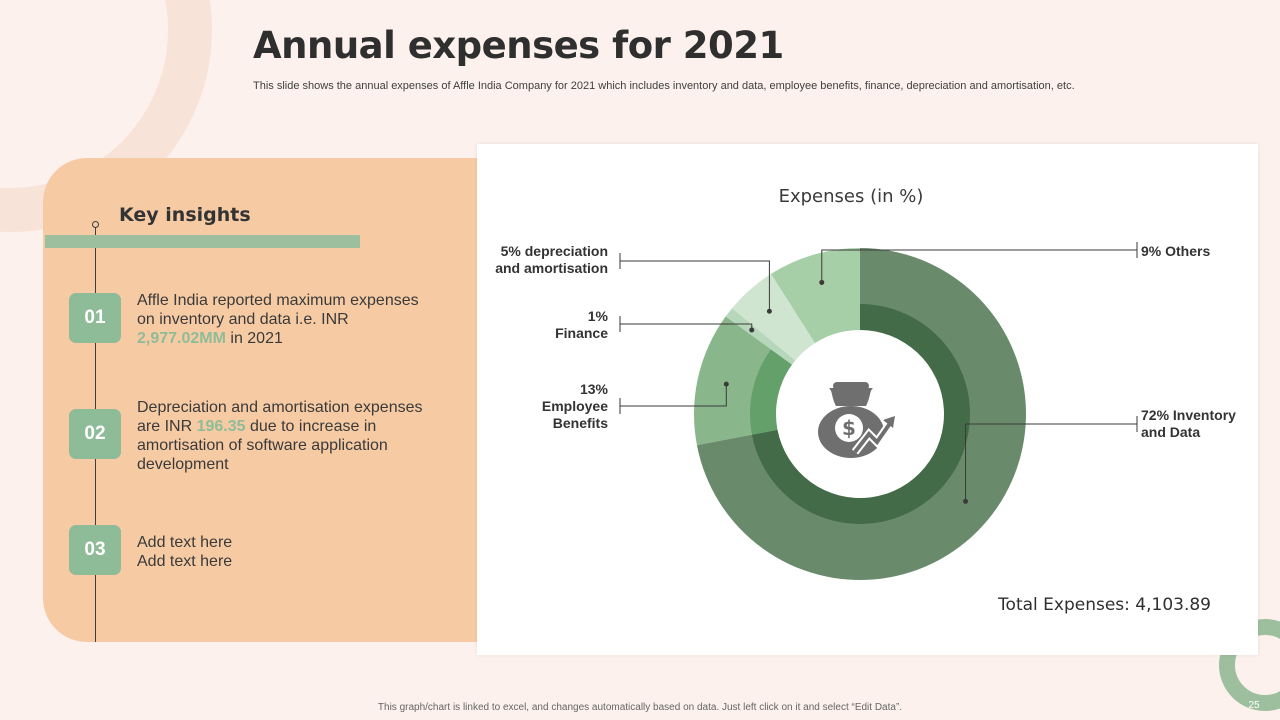 This screenshot has height=720, width=1280. What do you see at coordinates (95, 550) in the screenshot?
I see `insight-number-badge: 03` at bounding box center [95, 550].